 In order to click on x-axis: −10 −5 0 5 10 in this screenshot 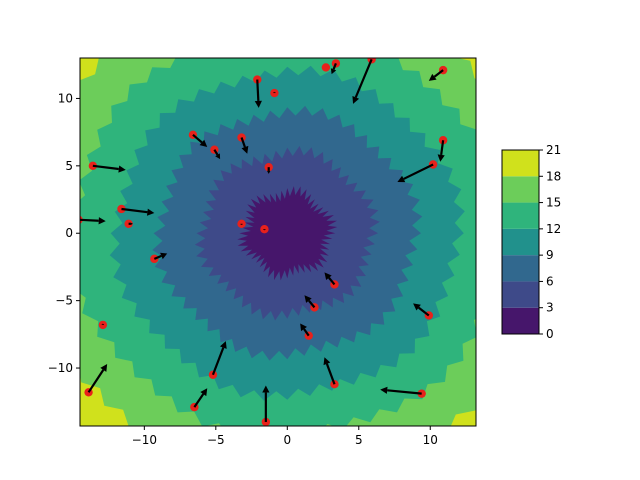, I will do `click(285, 436)`.